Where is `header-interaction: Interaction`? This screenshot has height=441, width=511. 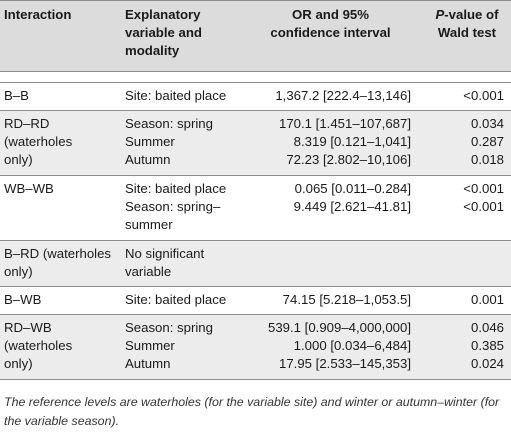 header-interaction: Interaction is located at coordinates (38, 14).